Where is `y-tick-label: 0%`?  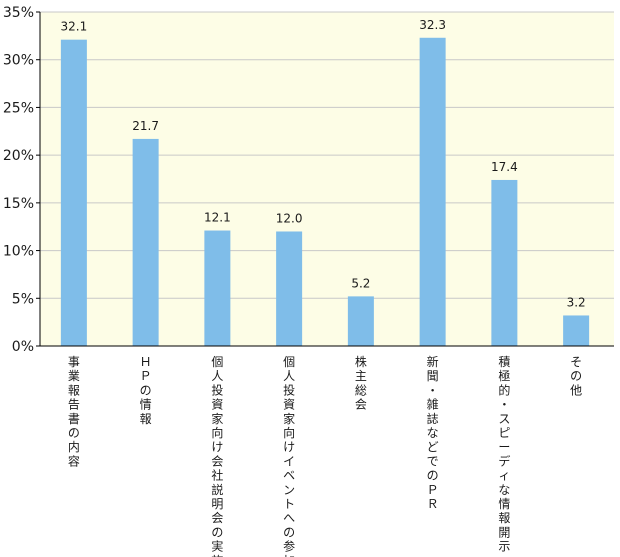
y-tick-label: 0% is located at coordinates (23, 347).